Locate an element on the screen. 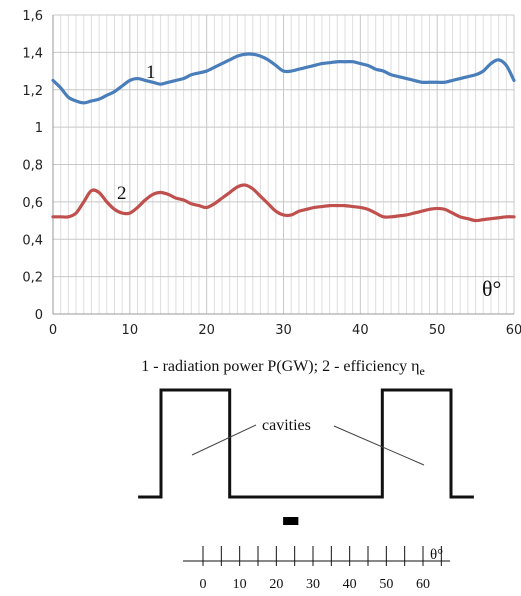  y-tick-label: 0,4 is located at coordinates (32, 240).